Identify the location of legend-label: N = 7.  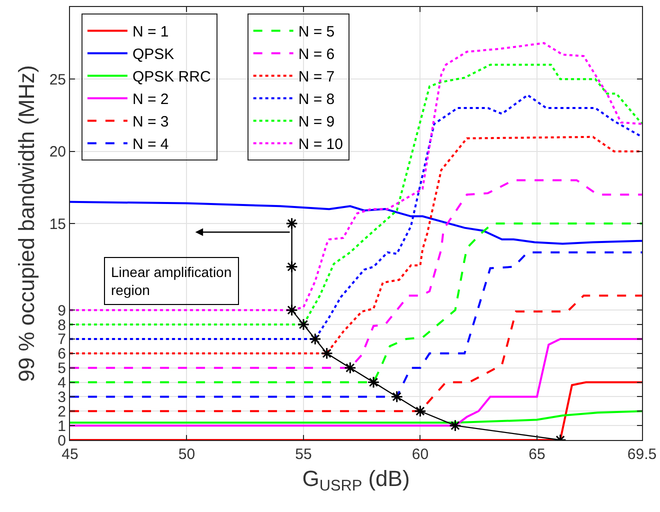
(316, 77).